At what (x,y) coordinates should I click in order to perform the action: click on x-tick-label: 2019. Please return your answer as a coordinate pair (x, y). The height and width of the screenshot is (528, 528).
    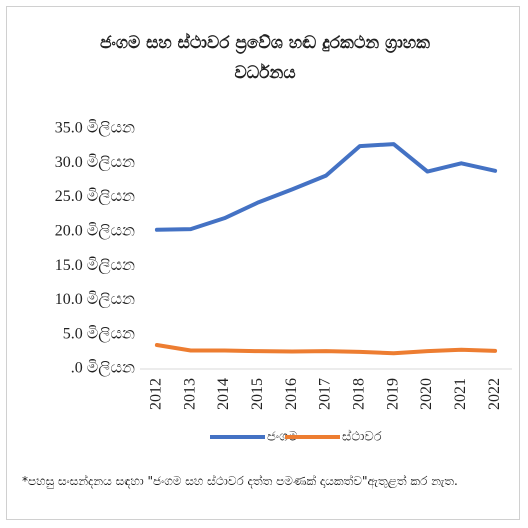
    Looking at the image, I should click on (392, 394).